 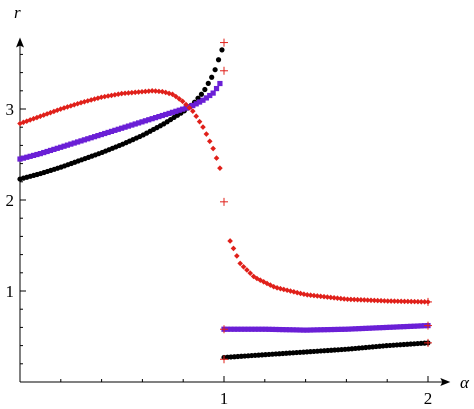 I want to click on x-tick-label: 1, so click(x=224, y=398).